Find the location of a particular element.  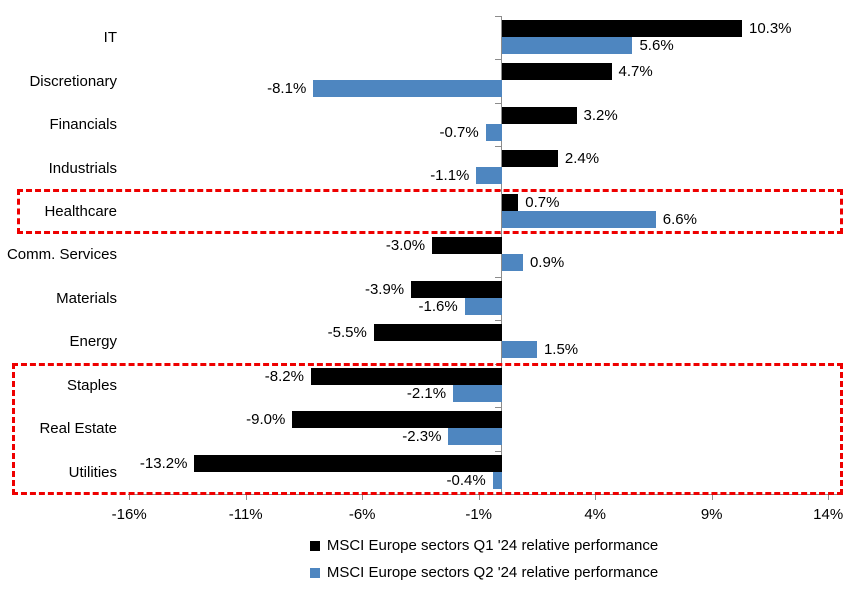

y-axis-line is located at coordinates (501, 255).